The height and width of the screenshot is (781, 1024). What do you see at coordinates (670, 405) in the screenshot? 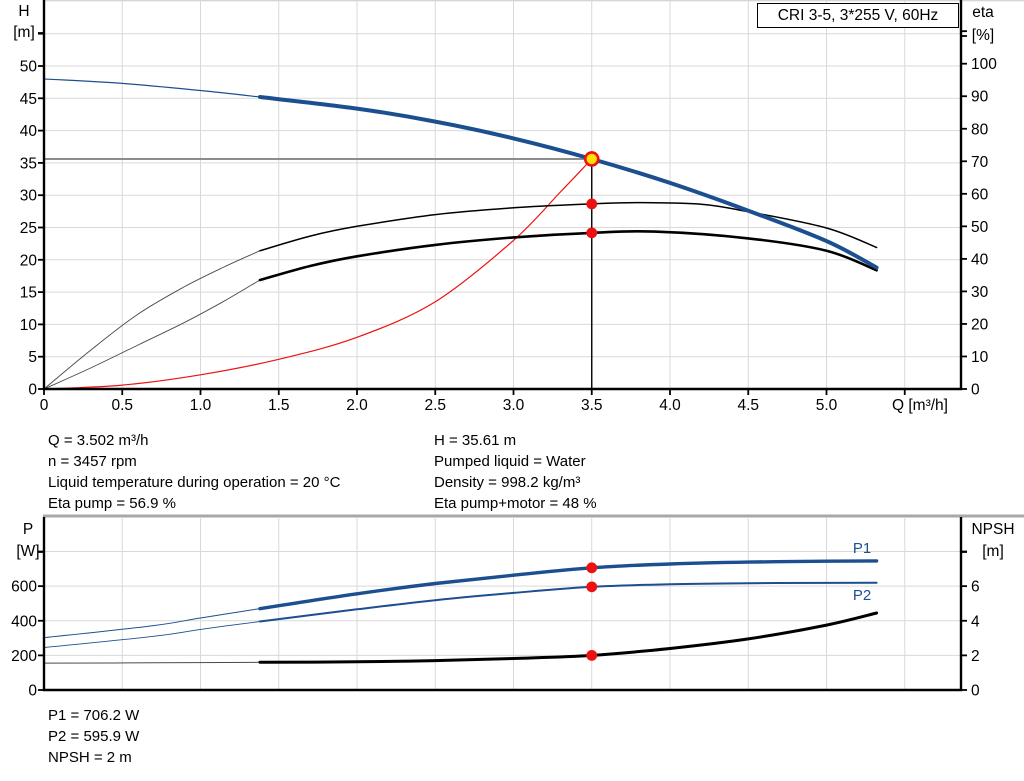
I see `svg-text: 4.0` at bounding box center [670, 405].